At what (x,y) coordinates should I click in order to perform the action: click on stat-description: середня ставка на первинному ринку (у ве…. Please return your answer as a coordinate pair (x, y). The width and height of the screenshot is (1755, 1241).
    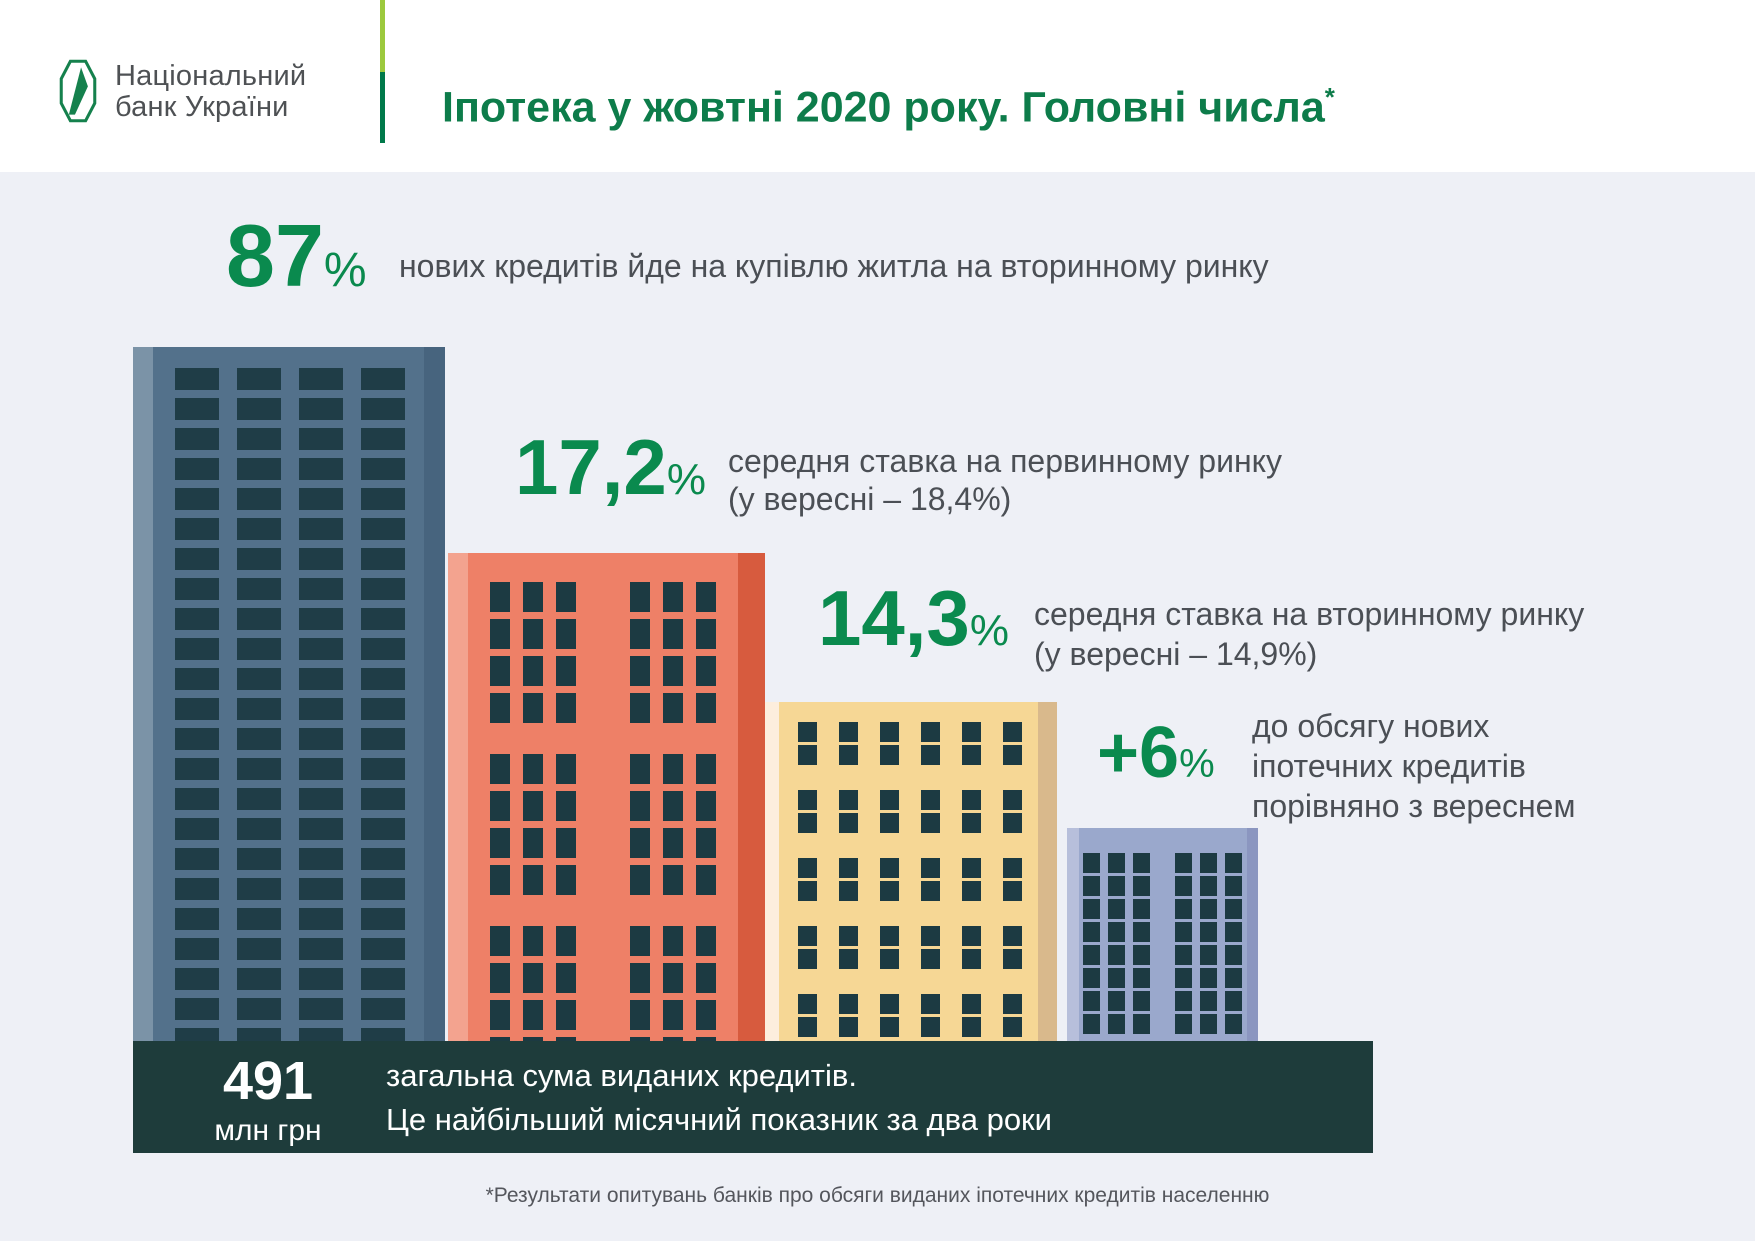
    Looking at the image, I should click on (1005, 480).